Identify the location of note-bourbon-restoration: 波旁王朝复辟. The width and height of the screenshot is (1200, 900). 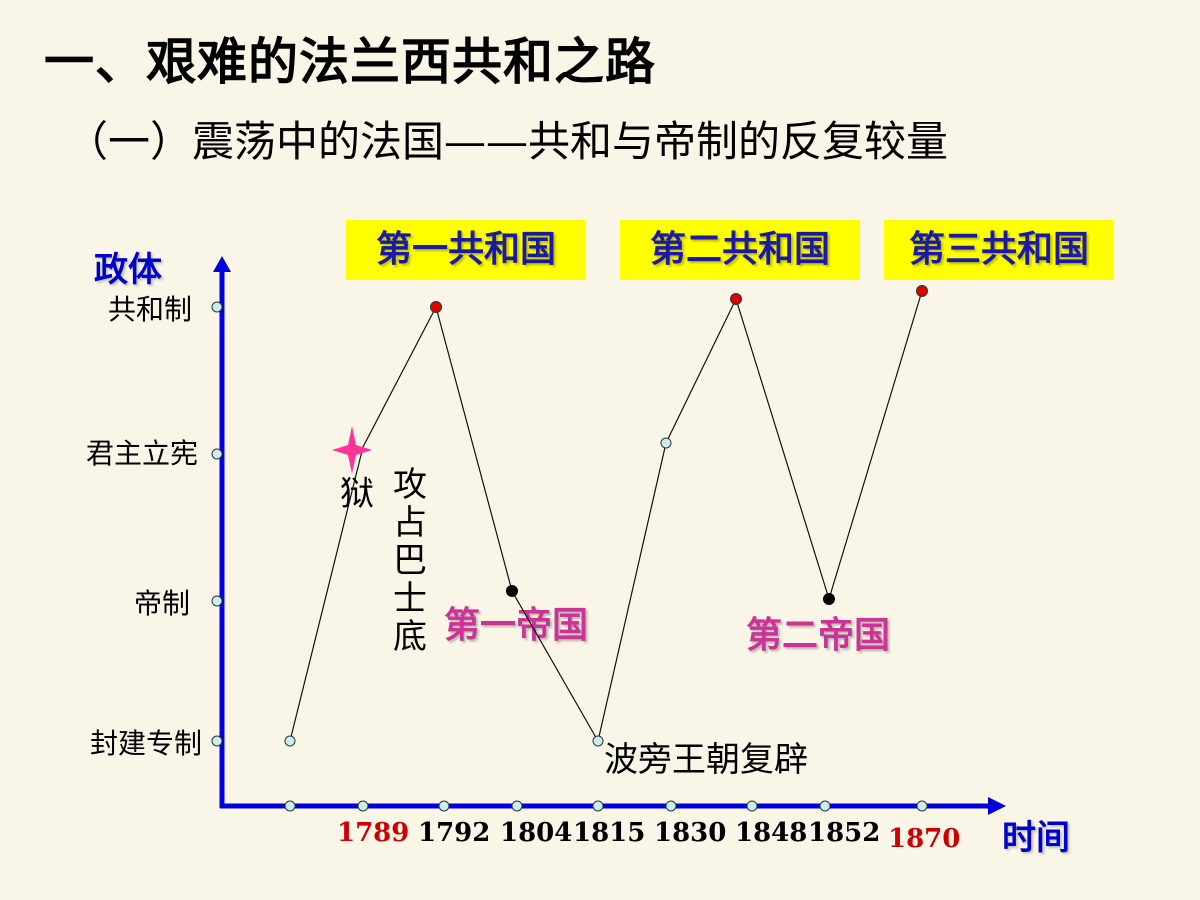
(706, 760).